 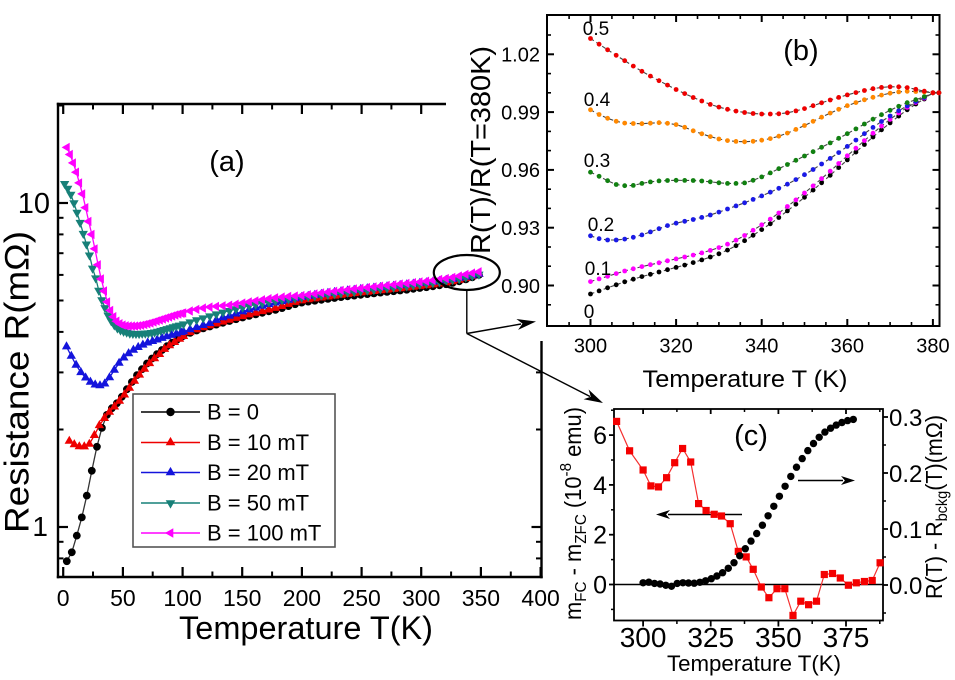 What do you see at coordinates (264, 533) in the screenshot?
I see `svg-text: B = 100 mT` at bounding box center [264, 533].